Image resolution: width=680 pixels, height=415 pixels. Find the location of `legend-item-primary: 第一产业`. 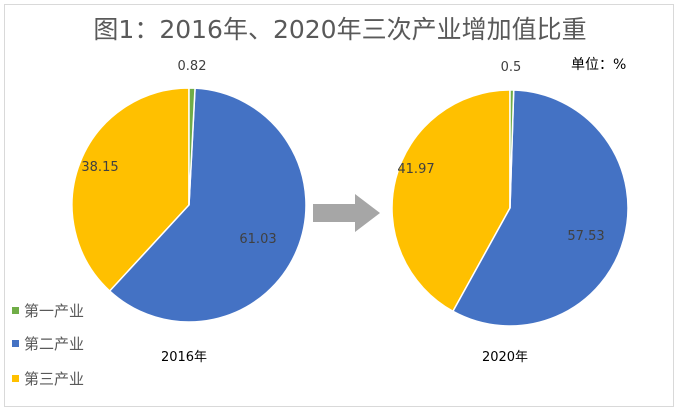

legend-item-primary: 第一产业 is located at coordinates (48, 310).